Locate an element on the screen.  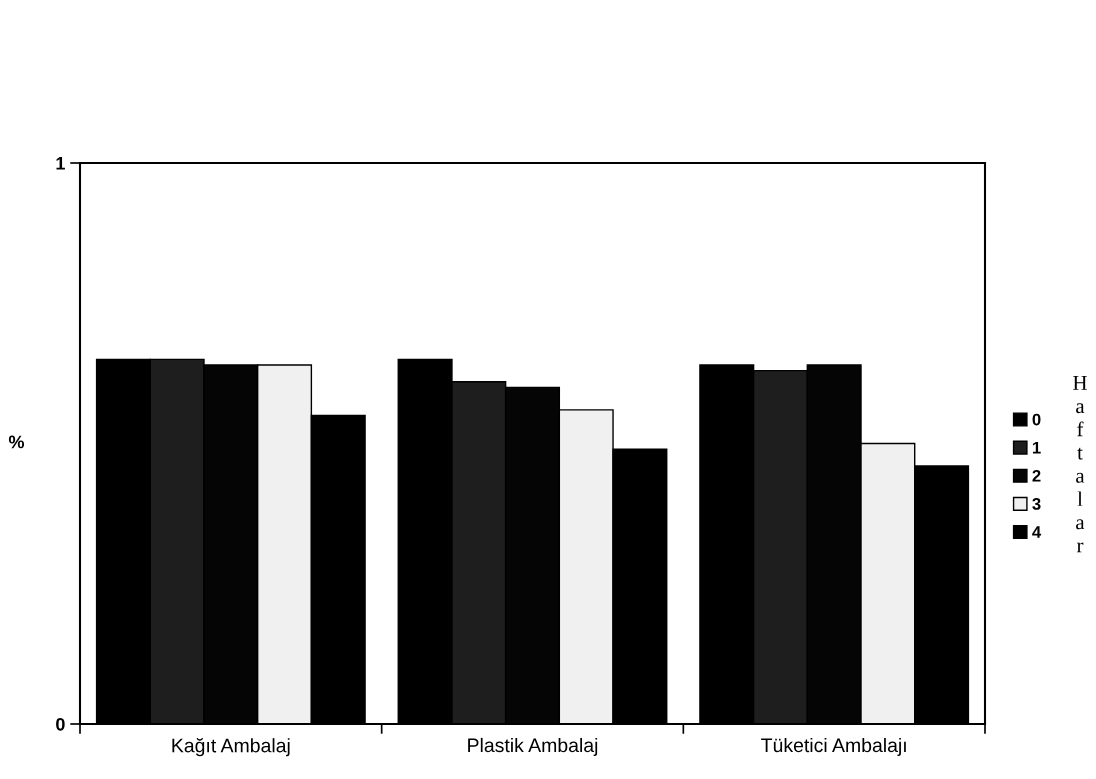
legend-title: Haftalar is located at coordinates (1080, 464).